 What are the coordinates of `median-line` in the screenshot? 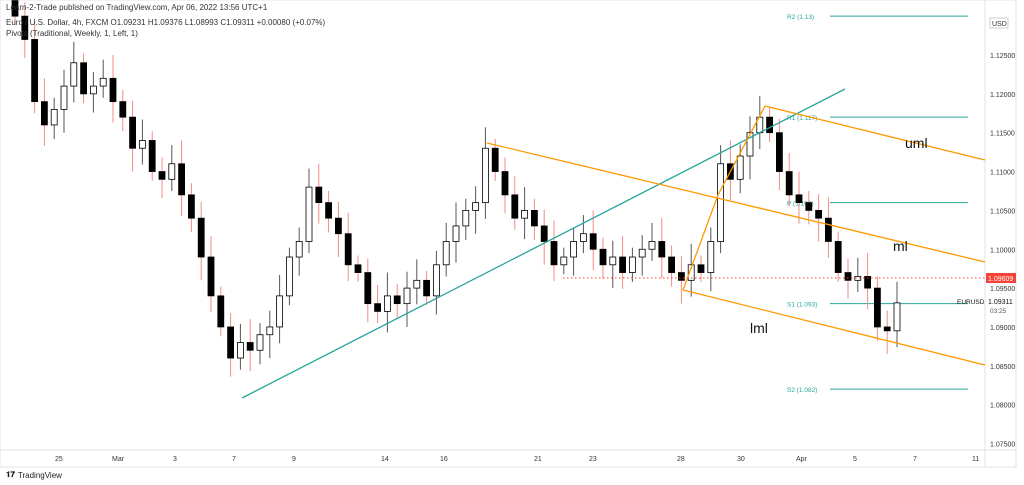 It's located at (736, 202).